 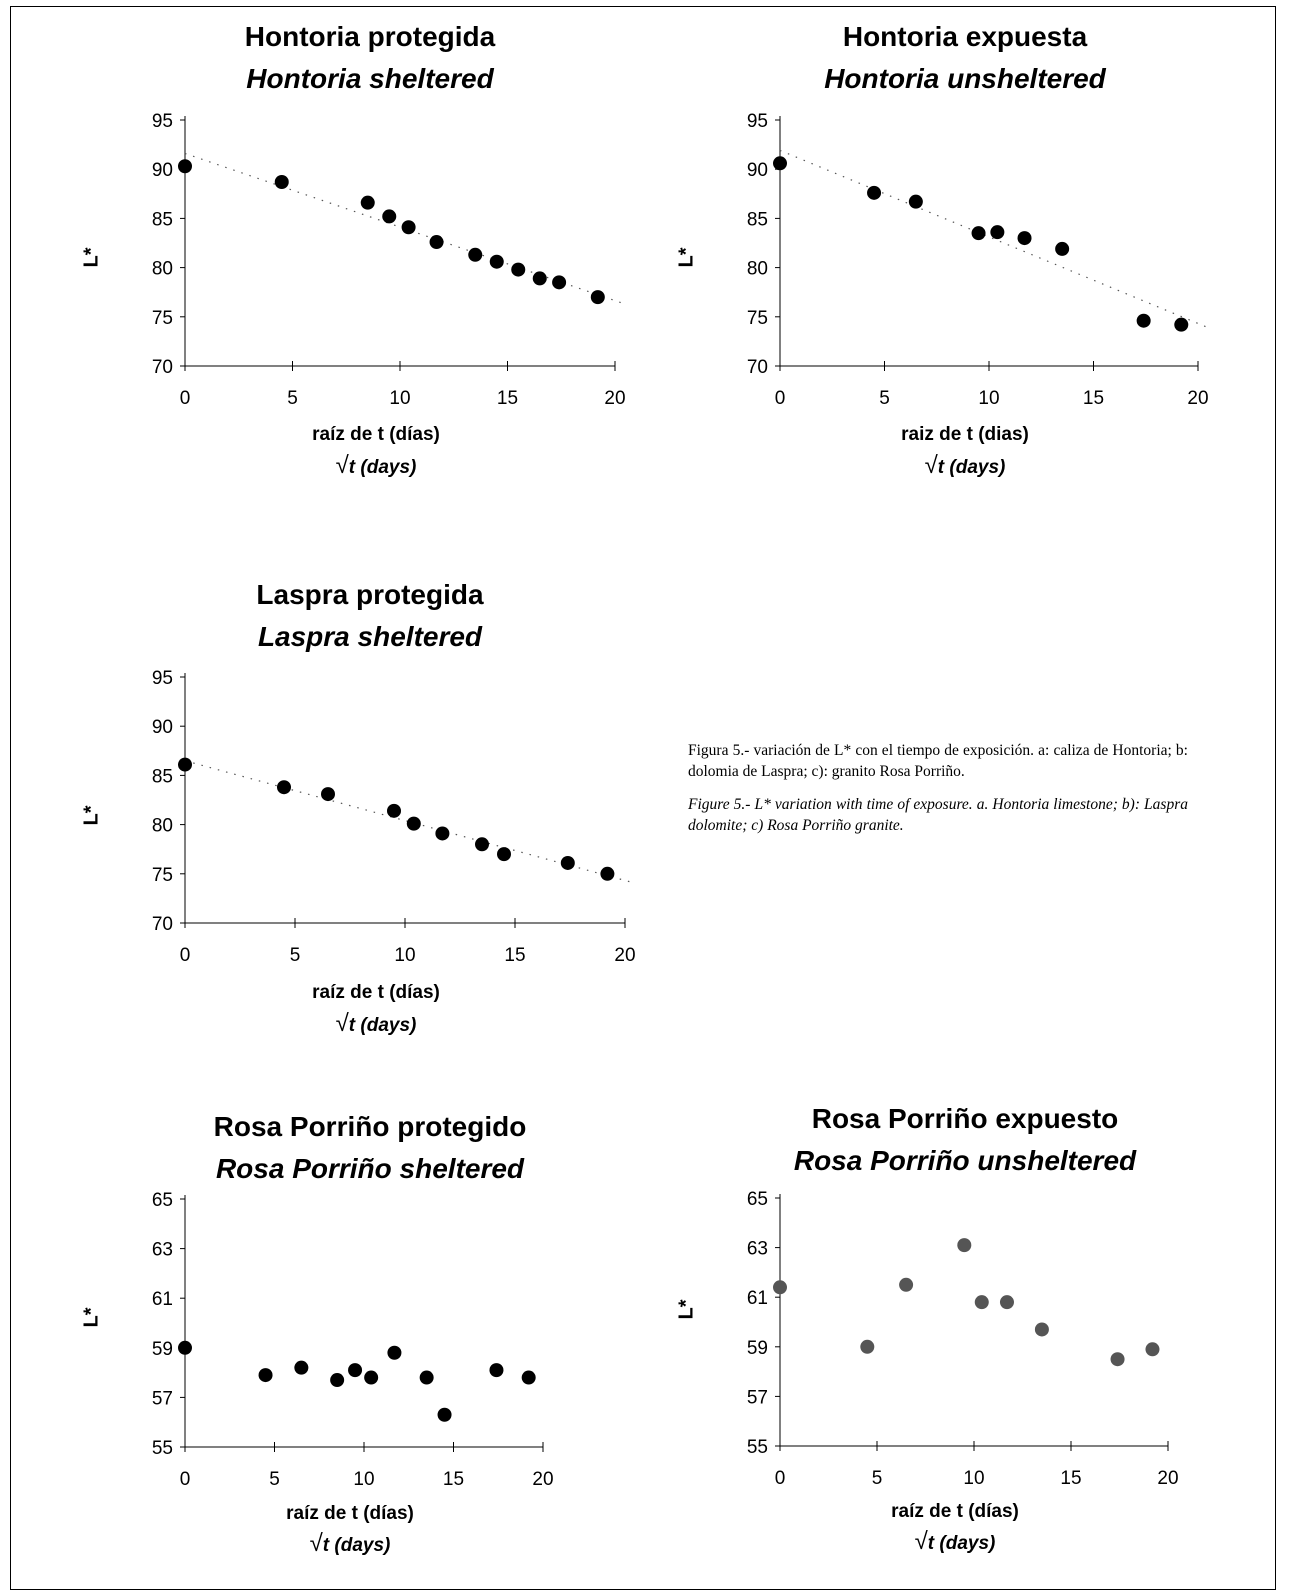 What do you see at coordinates (965, 78) in the screenshot?
I see `chart-subtitle: Hontoria unsheltered` at bounding box center [965, 78].